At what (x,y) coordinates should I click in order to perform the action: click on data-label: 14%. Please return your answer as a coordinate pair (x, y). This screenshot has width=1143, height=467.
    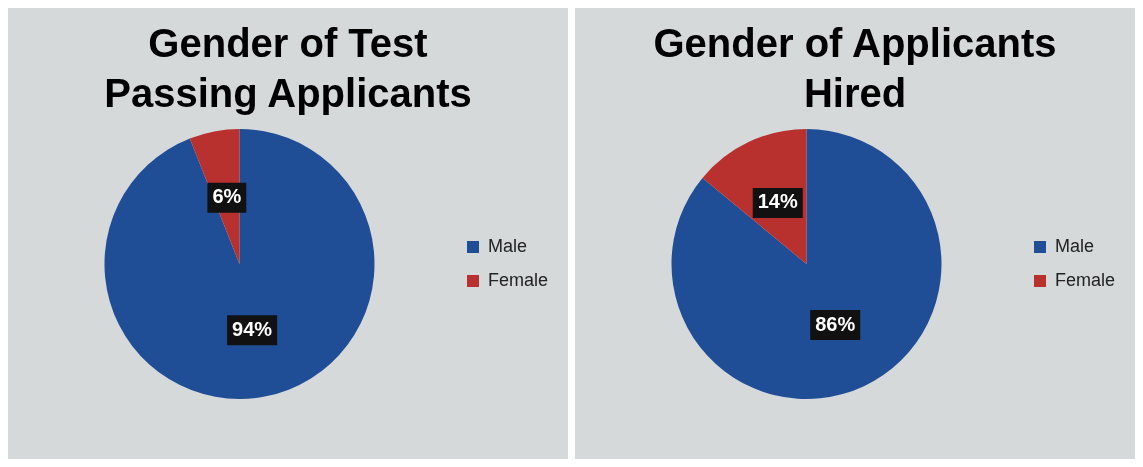
    Looking at the image, I should click on (777, 201).